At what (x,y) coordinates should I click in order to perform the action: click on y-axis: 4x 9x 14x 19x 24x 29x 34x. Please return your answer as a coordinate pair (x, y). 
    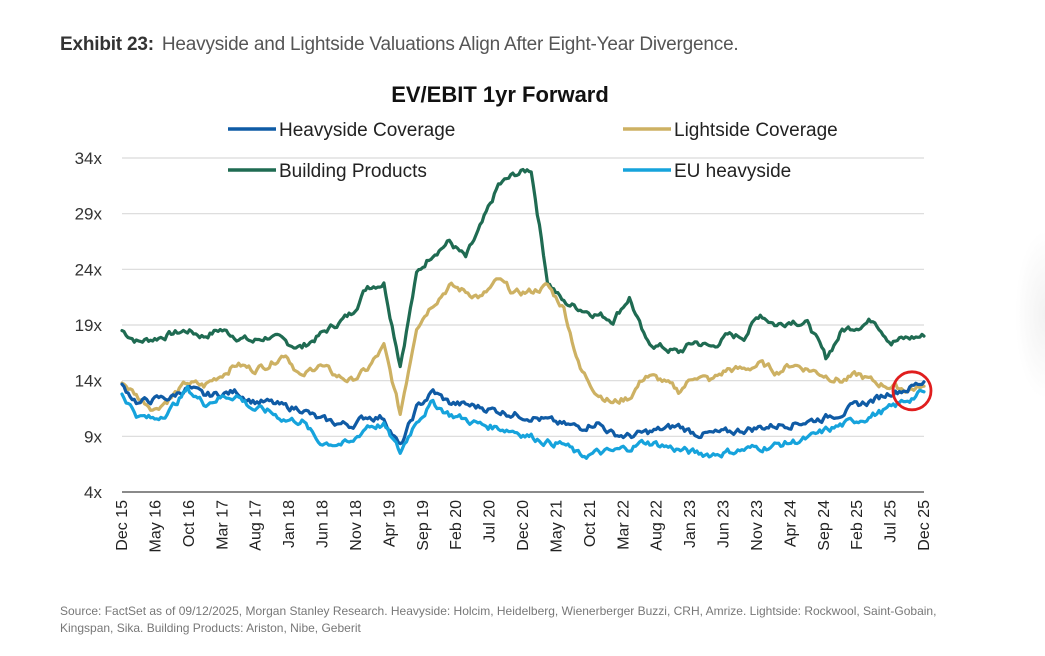
    Looking at the image, I should click on (89, 325).